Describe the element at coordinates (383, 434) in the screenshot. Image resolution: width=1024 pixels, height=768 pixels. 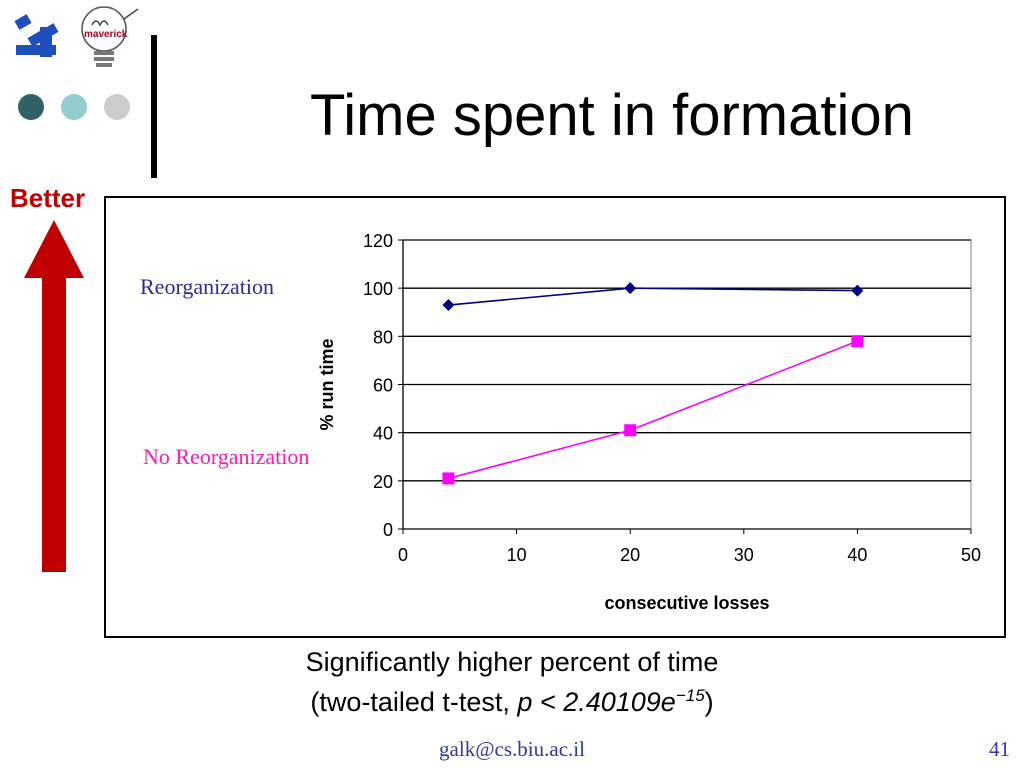
I see `y-tick-label: 40` at that location.